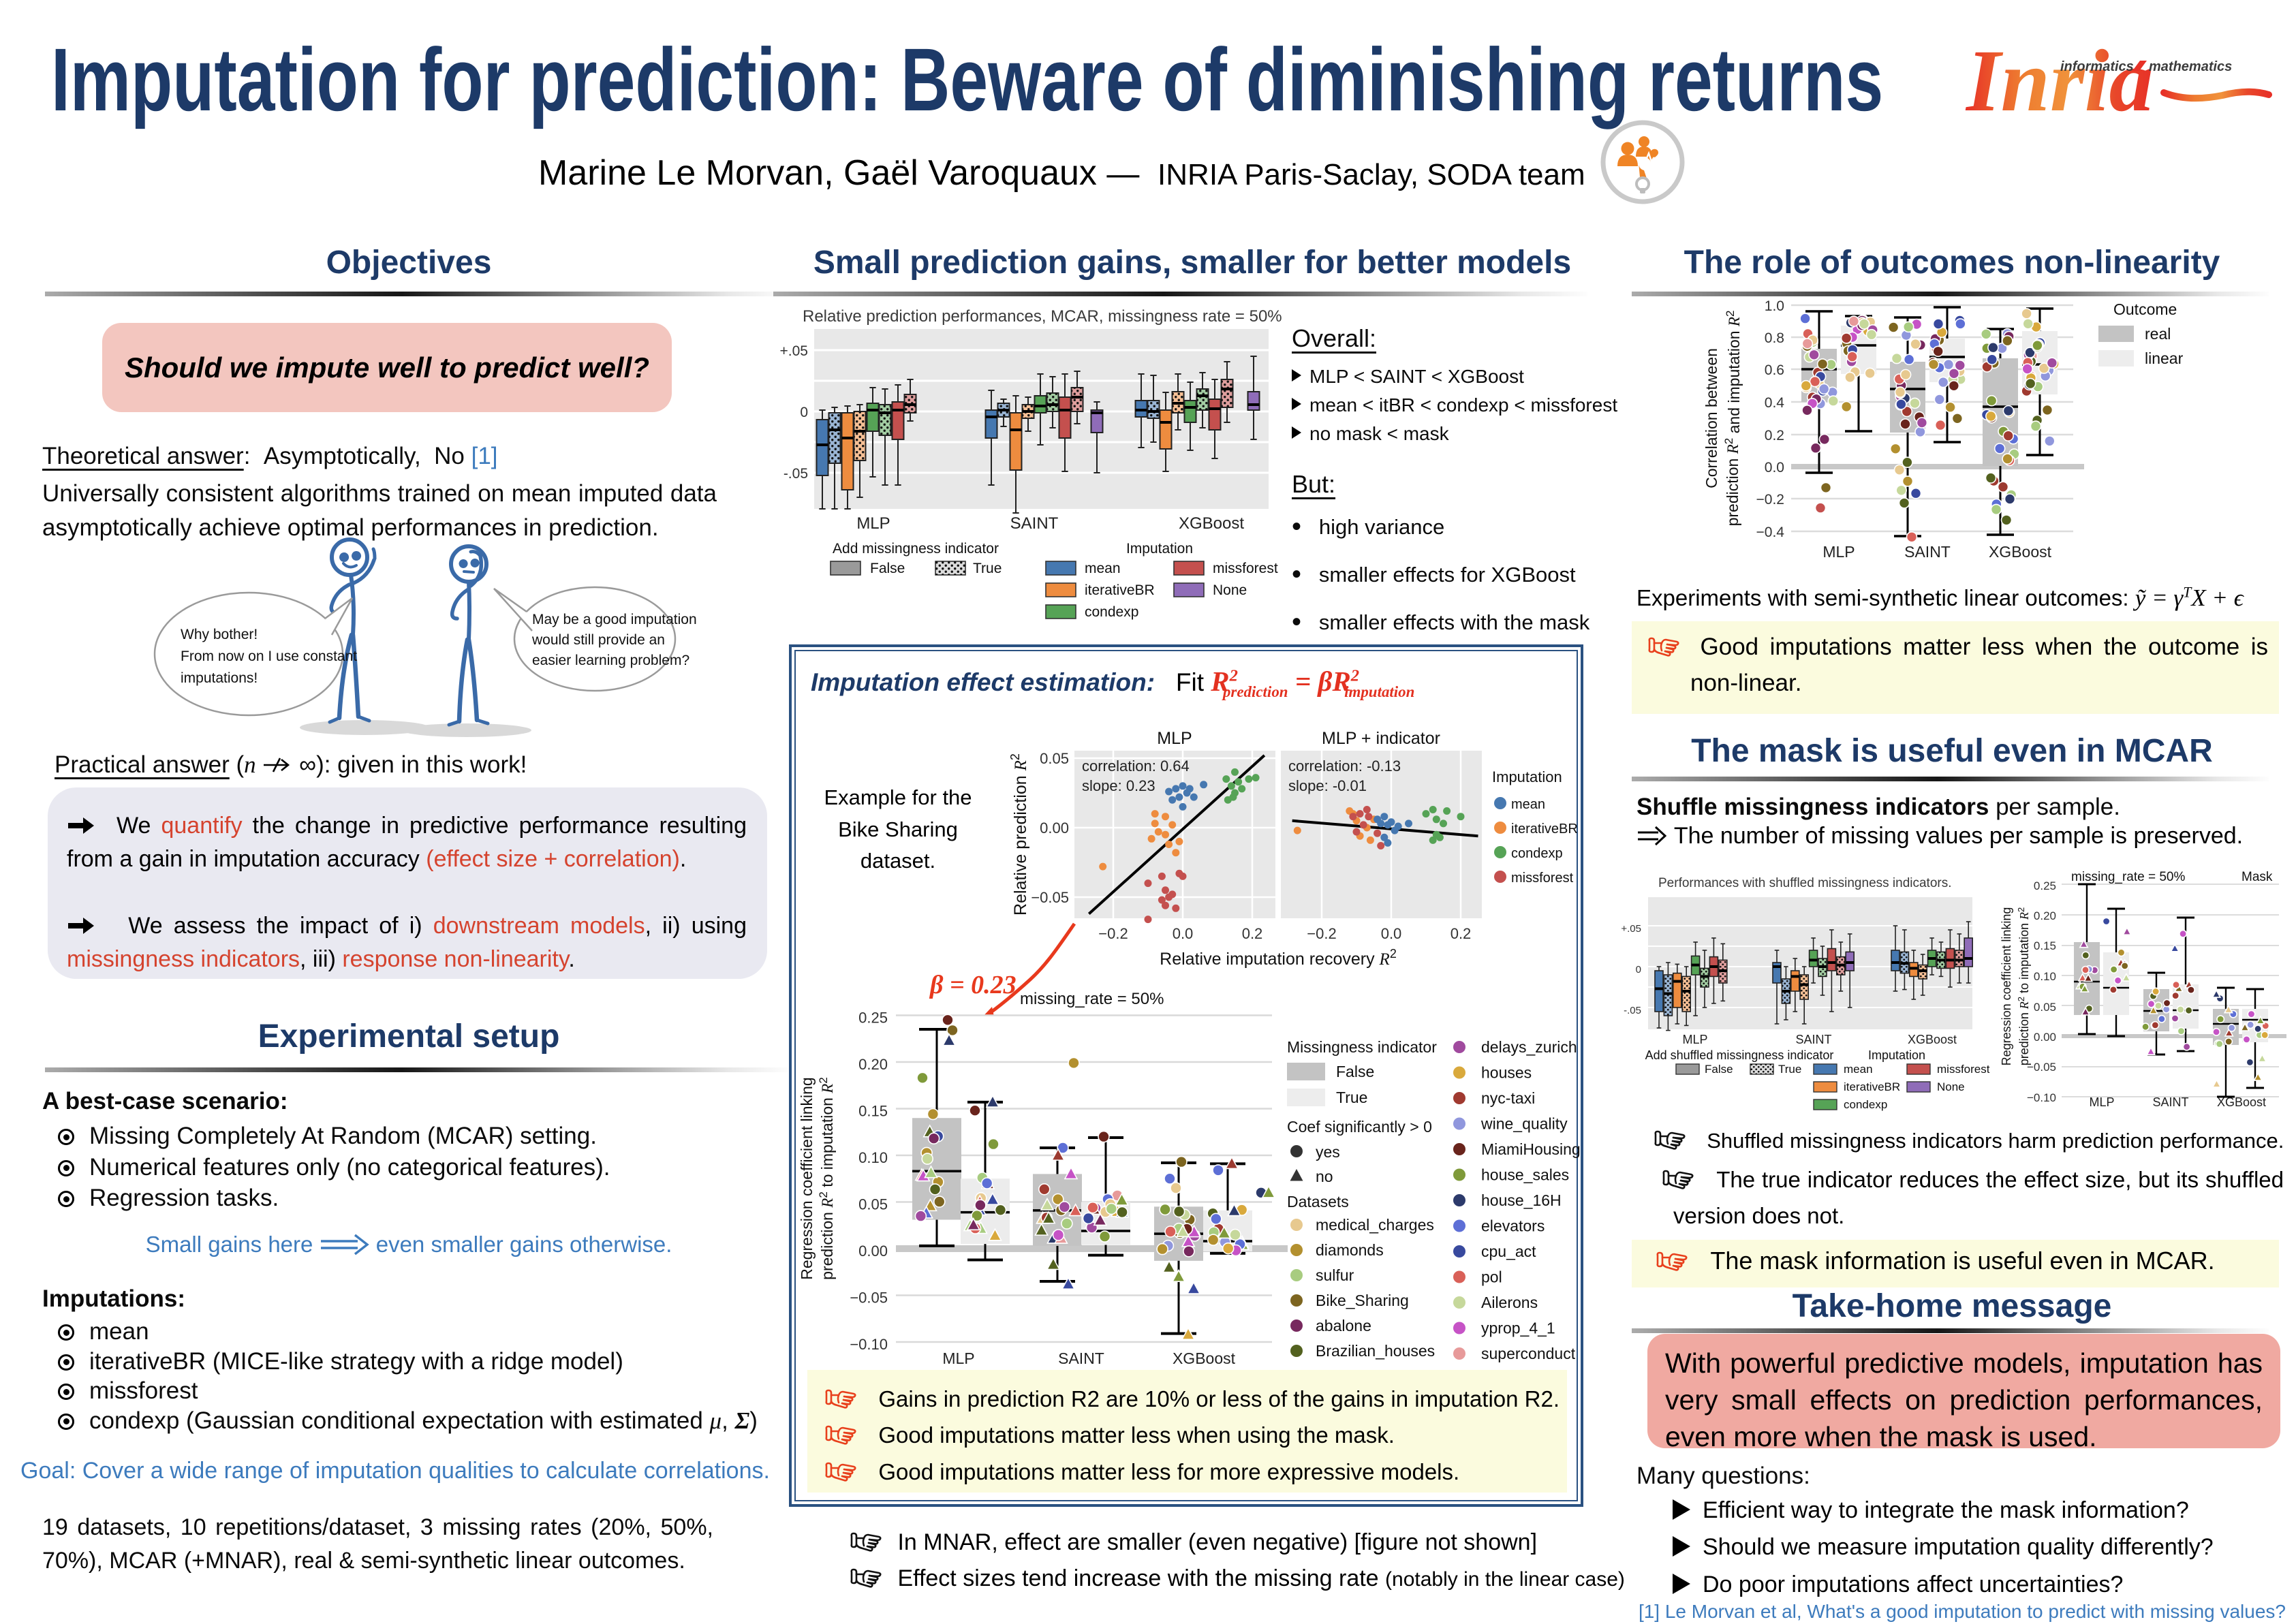 This screenshot has height=1624, width=2296. I want to click on svg-text: imputations!, so click(220, 678).